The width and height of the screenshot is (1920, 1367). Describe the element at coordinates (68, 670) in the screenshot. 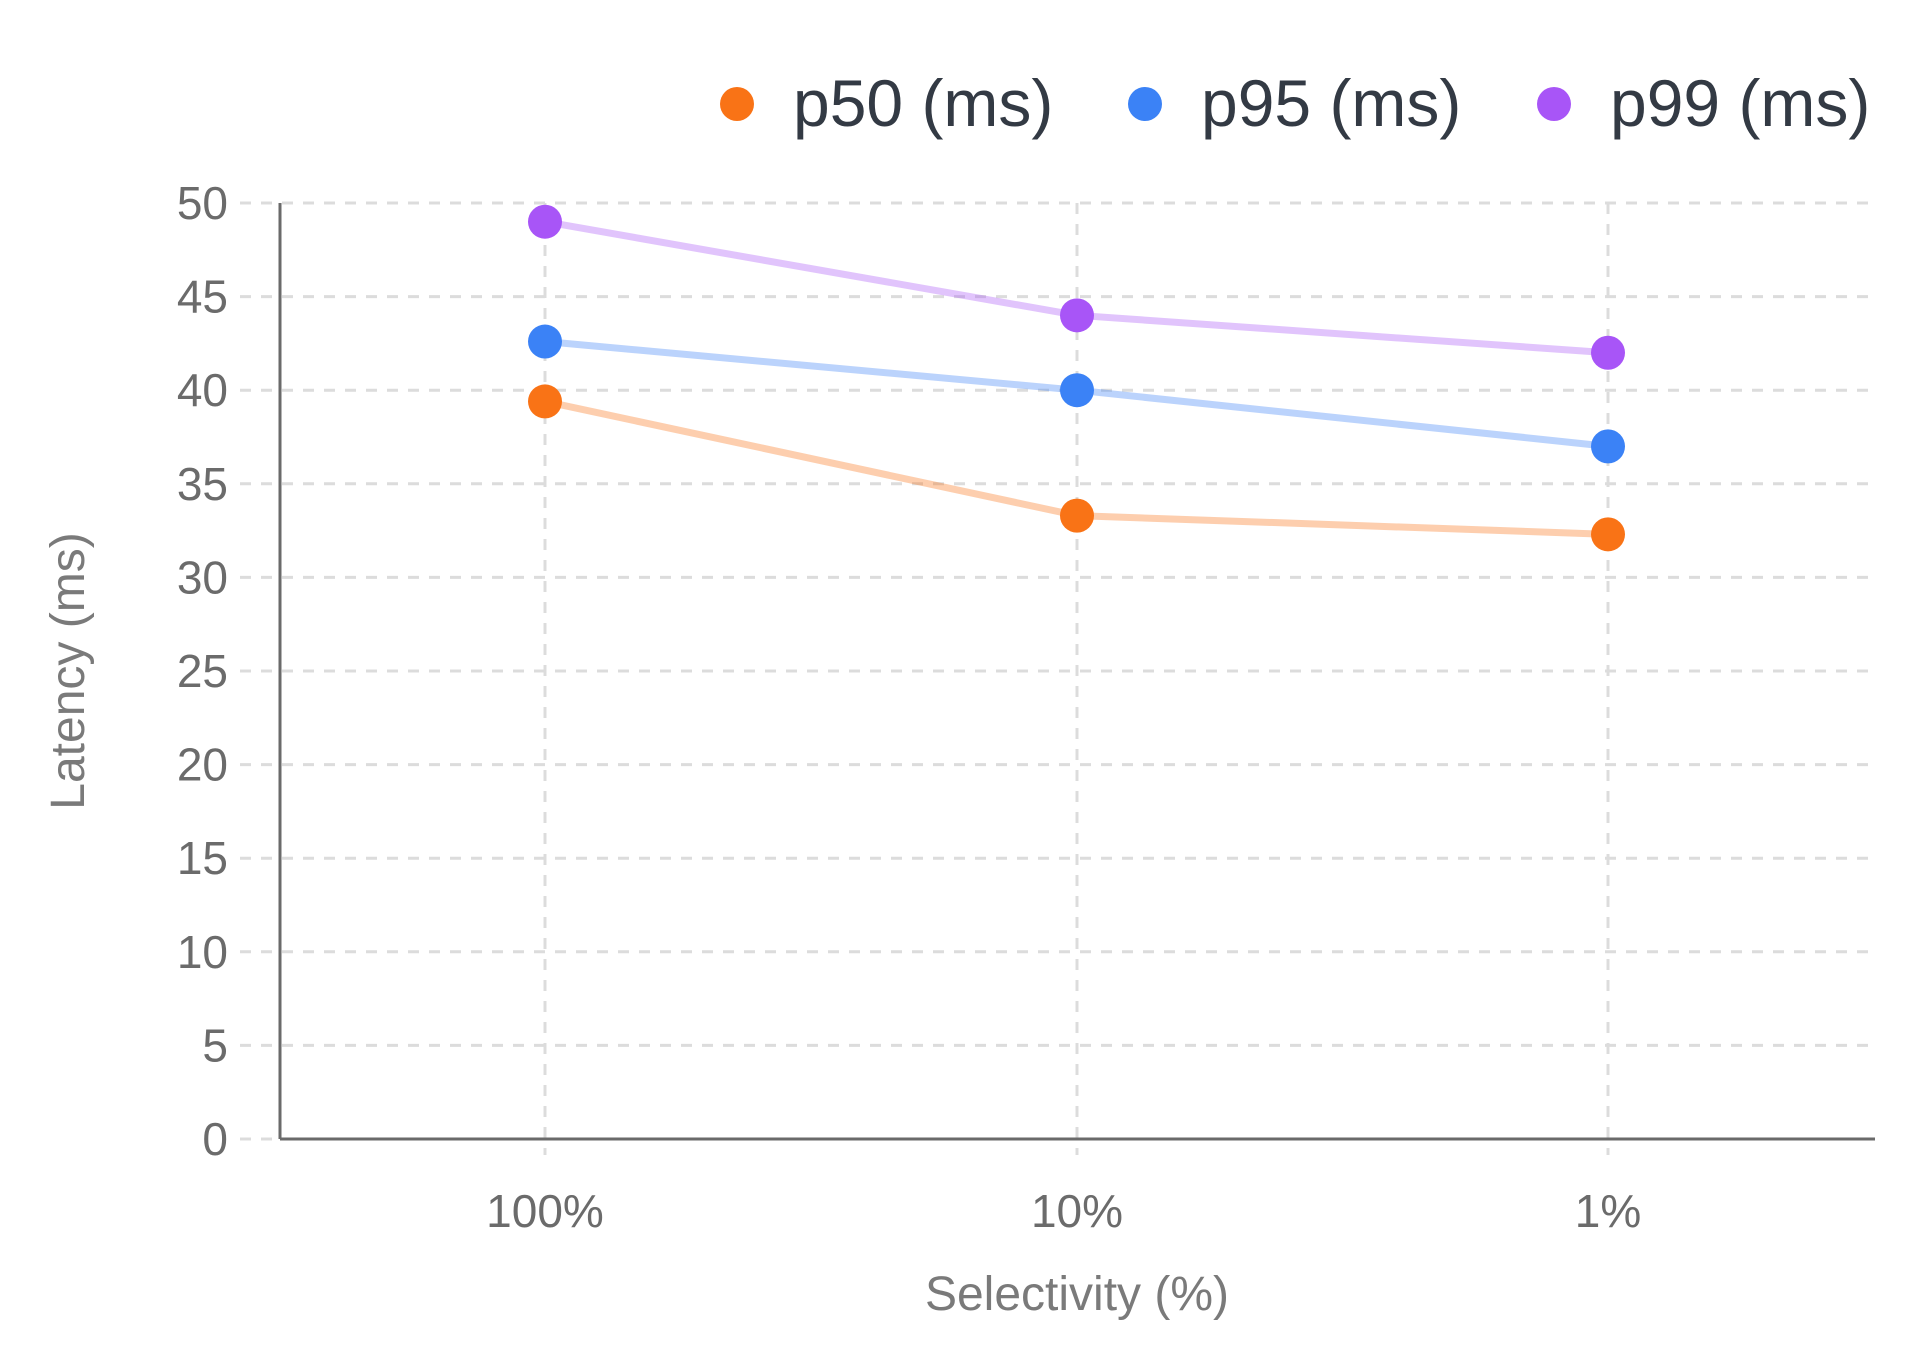

I see `y-axis-title: Latency (ms)` at that location.